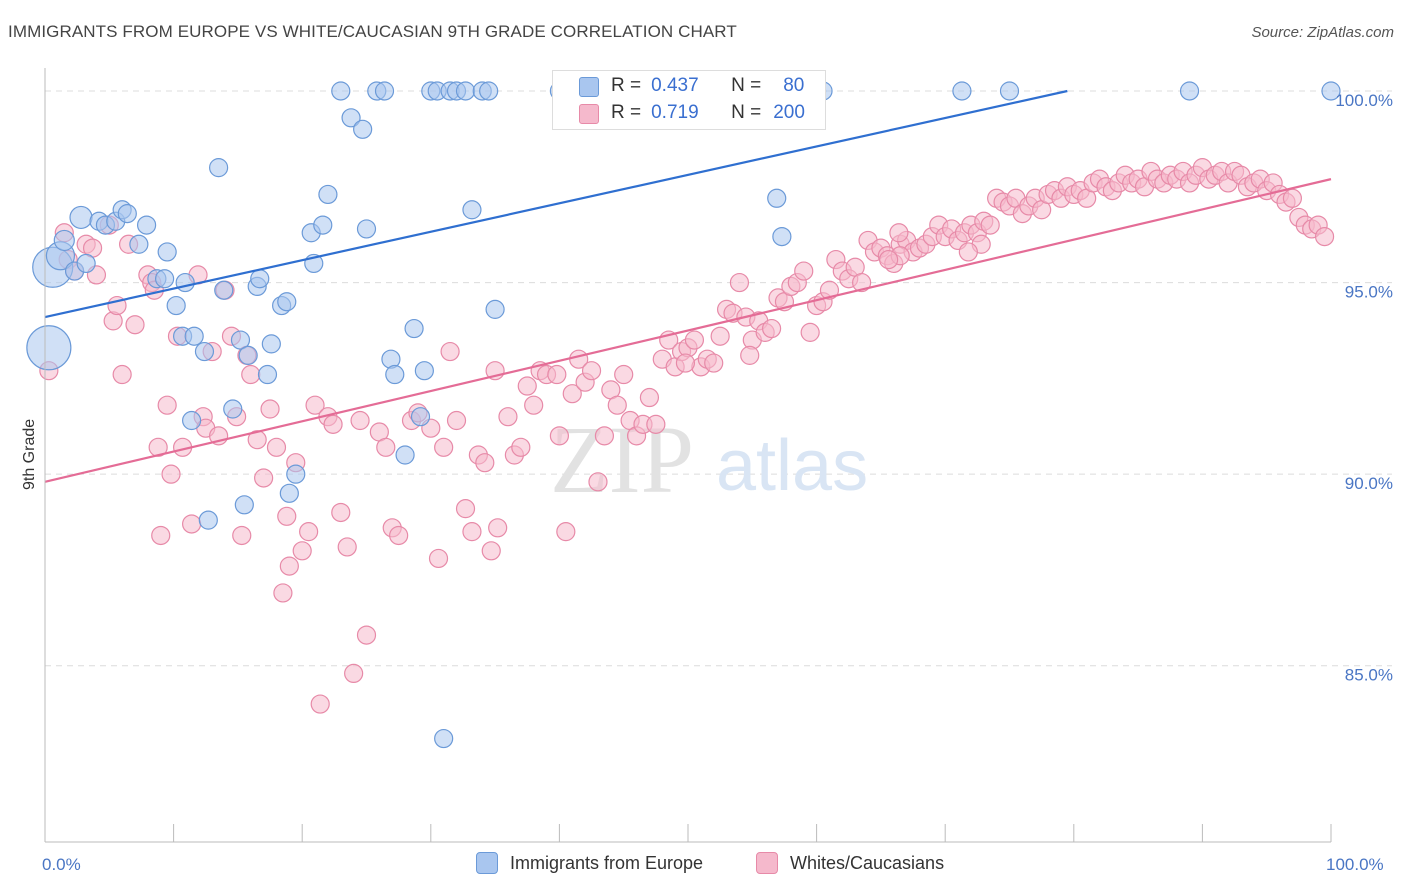 This screenshot has width=1406, height=892. What do you see at coordinates (1364, 388) in the screenshot?
I see `y-tick-labels: 85.0% 90.0% 95.0% 100.0%` at bounding box center [1364, 388].